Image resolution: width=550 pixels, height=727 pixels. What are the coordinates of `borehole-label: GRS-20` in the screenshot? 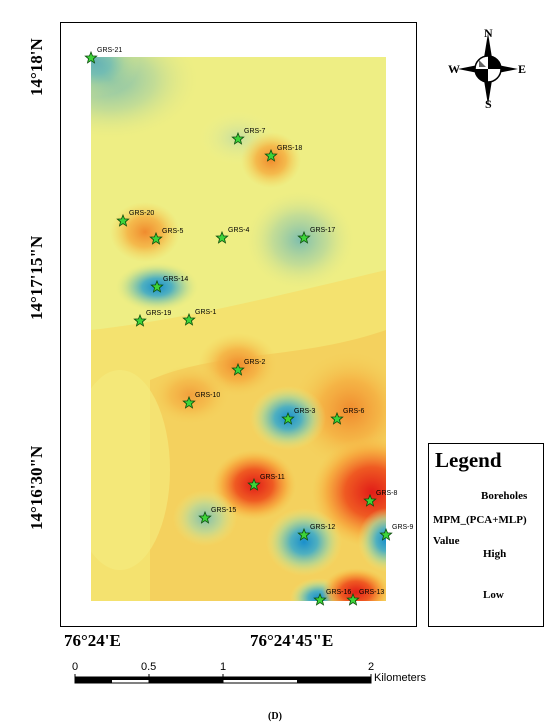 It's located at (141, 213).